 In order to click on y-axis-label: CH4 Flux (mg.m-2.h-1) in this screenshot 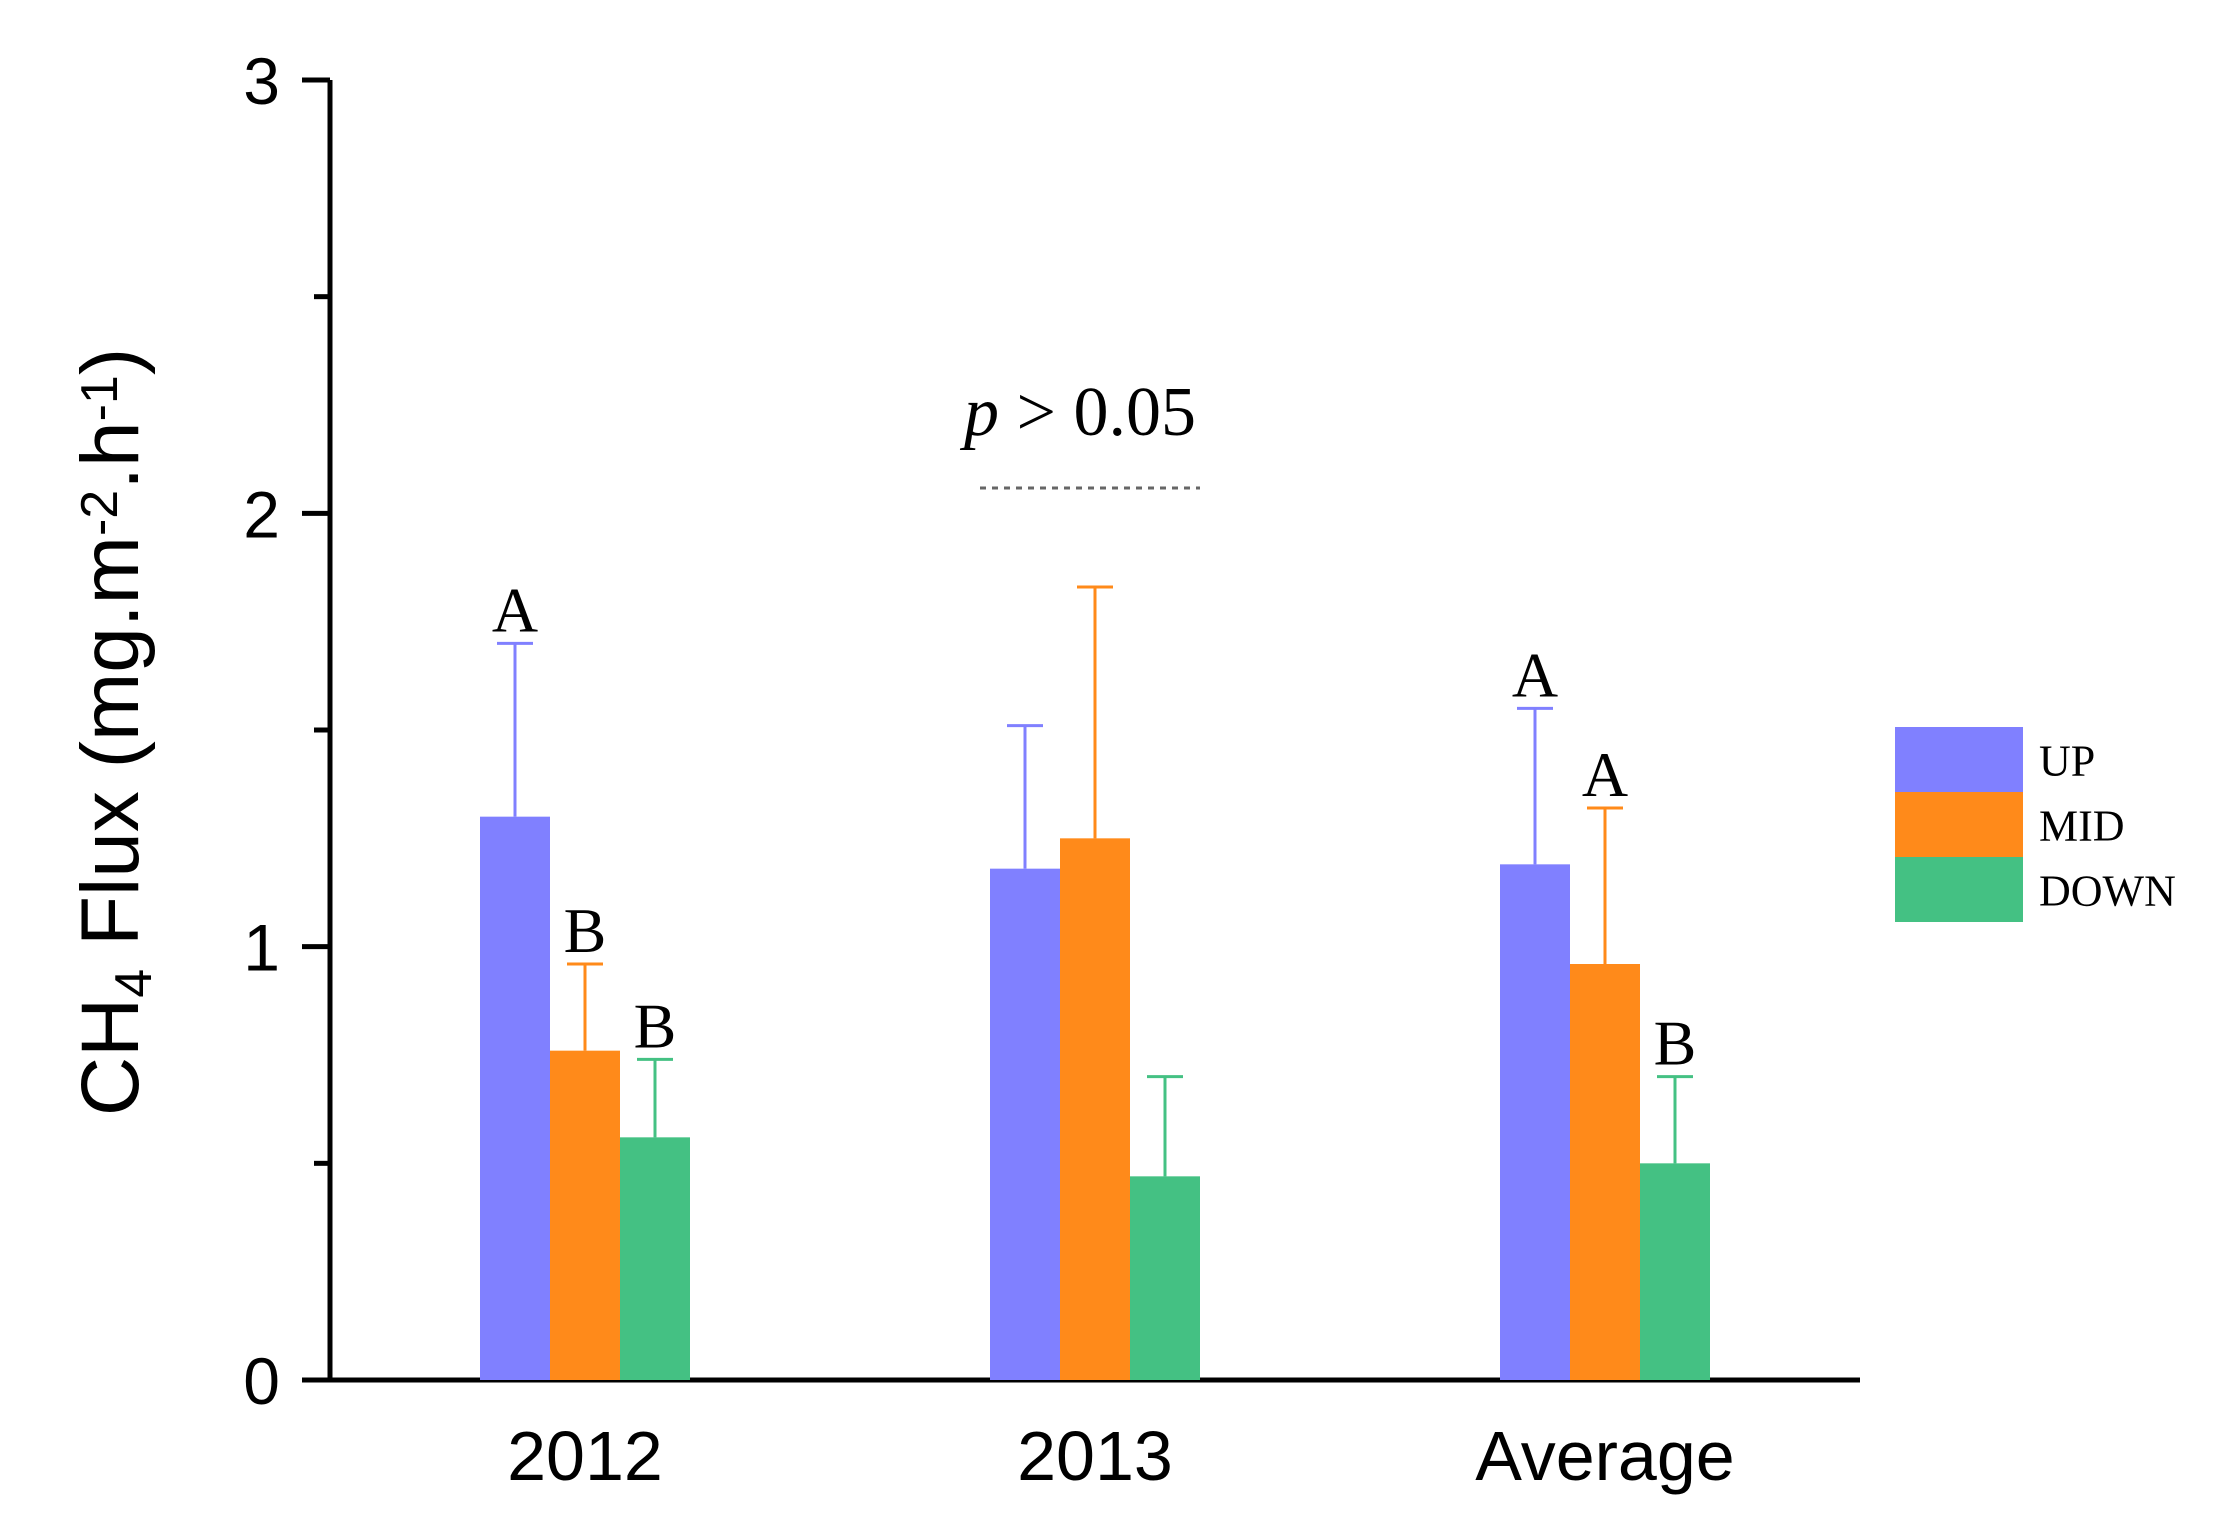, I will do `click(114, 732)`.